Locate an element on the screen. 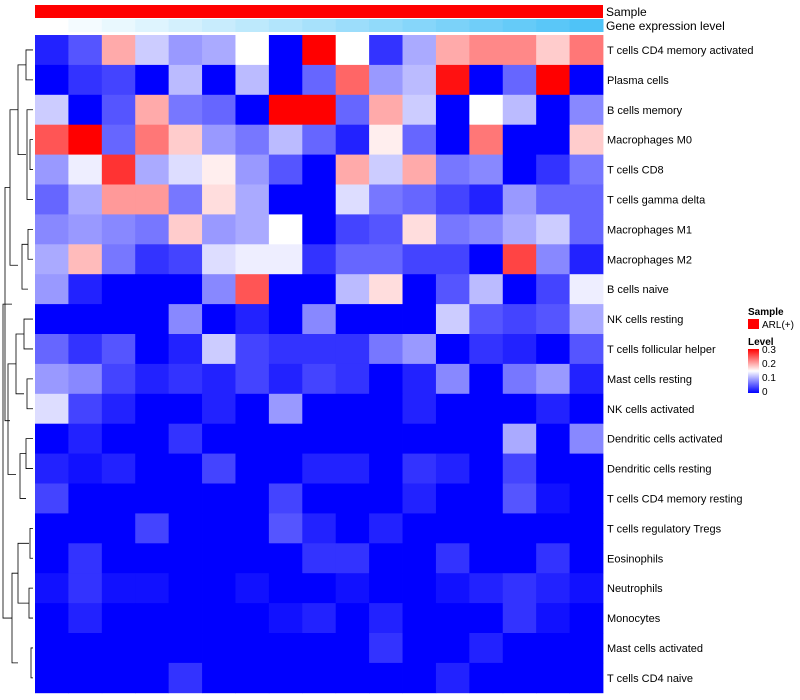 This screenshot has height=700, width=800. row-label: T cells CD4 memory resting is located at coordinates (675, 499).